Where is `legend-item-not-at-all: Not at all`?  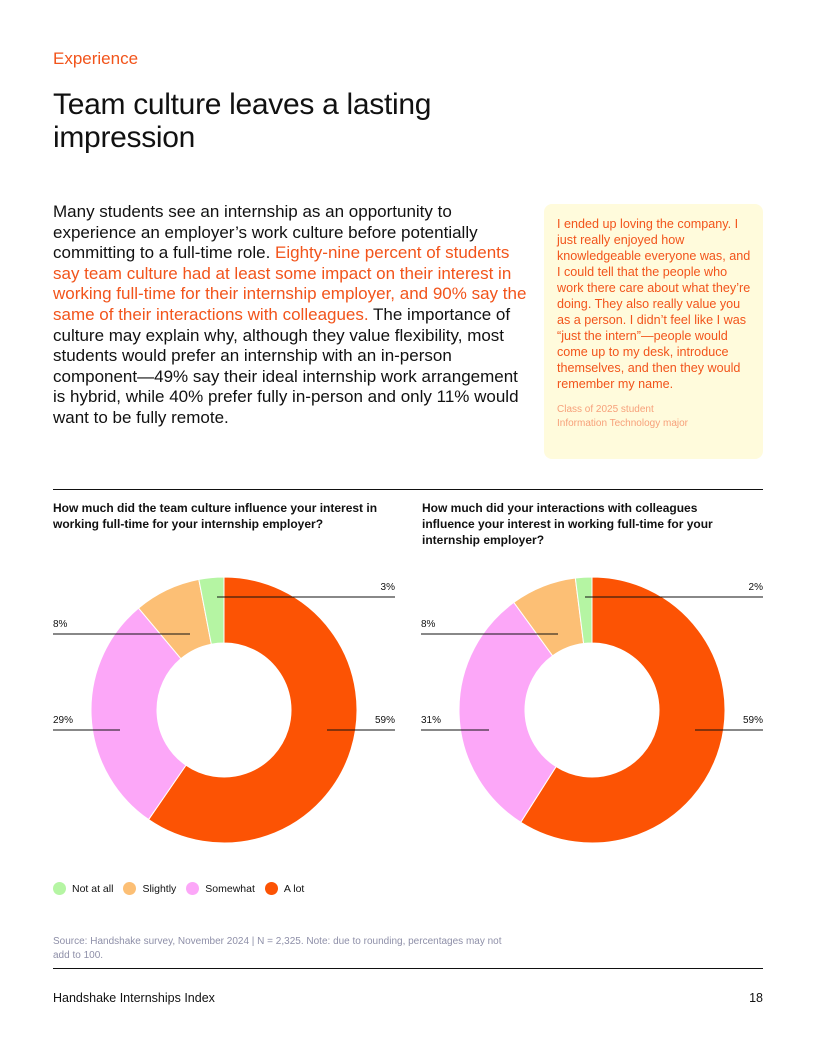 legend-item-not-at-all: Not at all is located at coordinates (83, 888).